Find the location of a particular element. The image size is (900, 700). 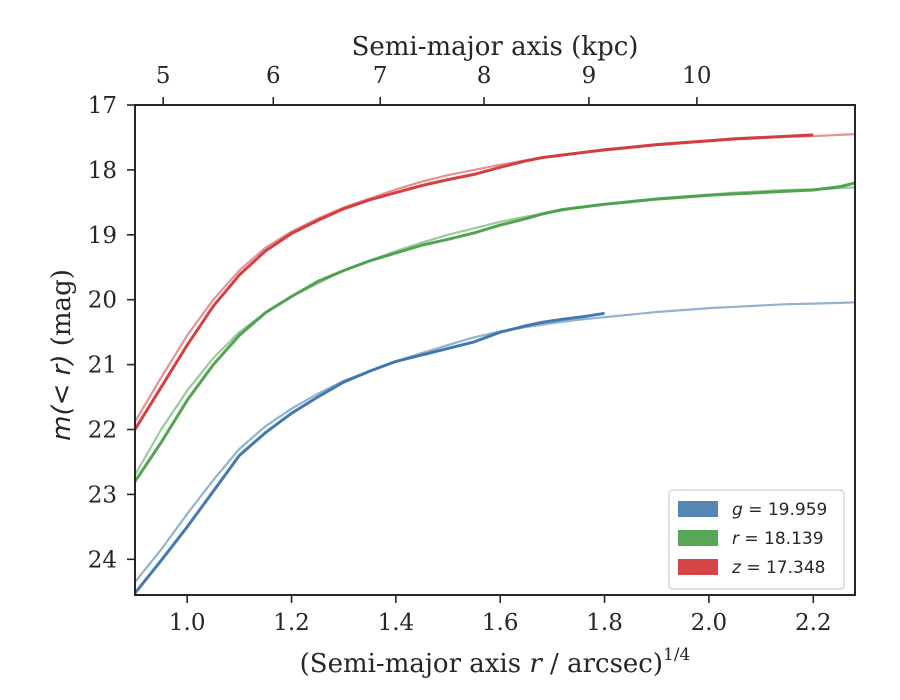

top-tick-label: 8 is located at coordinates (484, 76).